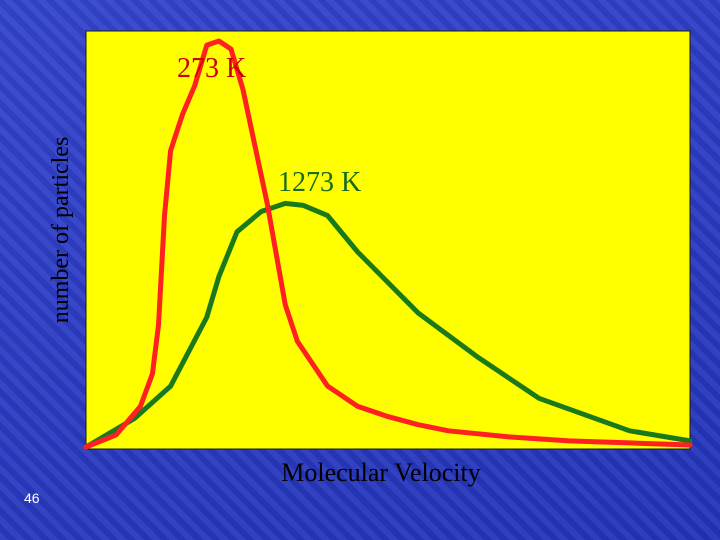 The image size is (720, 540). I want to click on x-axis-label: Molecular Velocity, so click(381, 472).